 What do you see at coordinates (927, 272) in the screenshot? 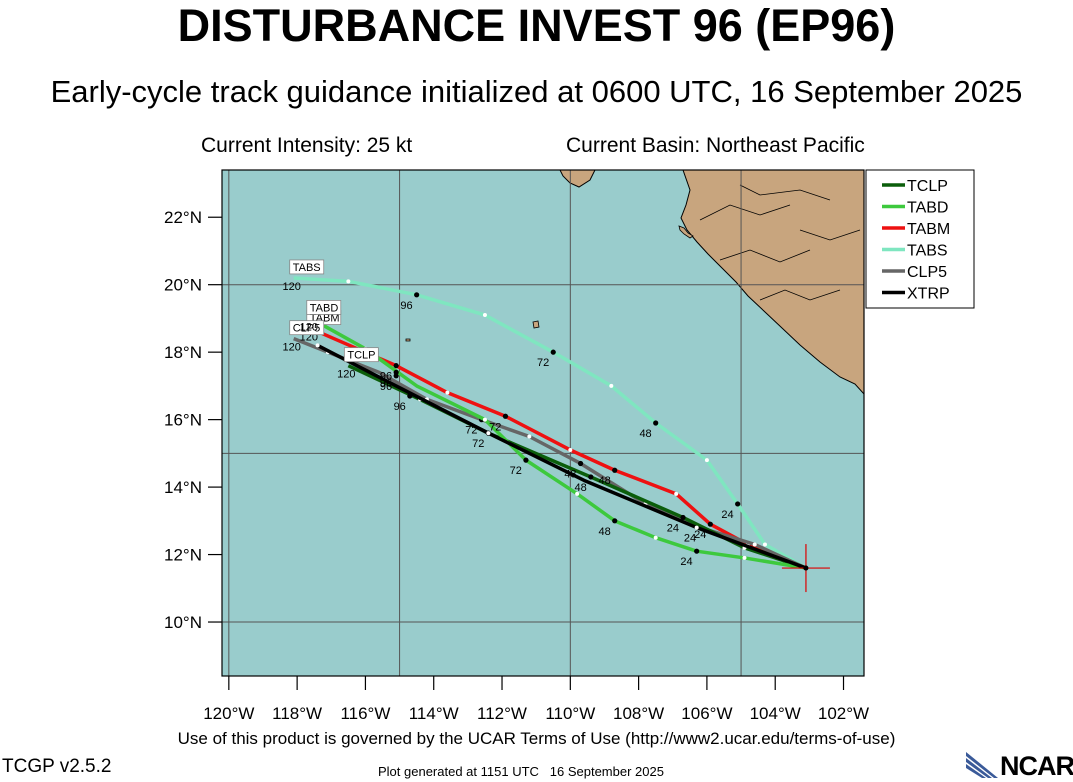
I see `legend-label-clp5: CLP5` at bounding box center [927, 272].